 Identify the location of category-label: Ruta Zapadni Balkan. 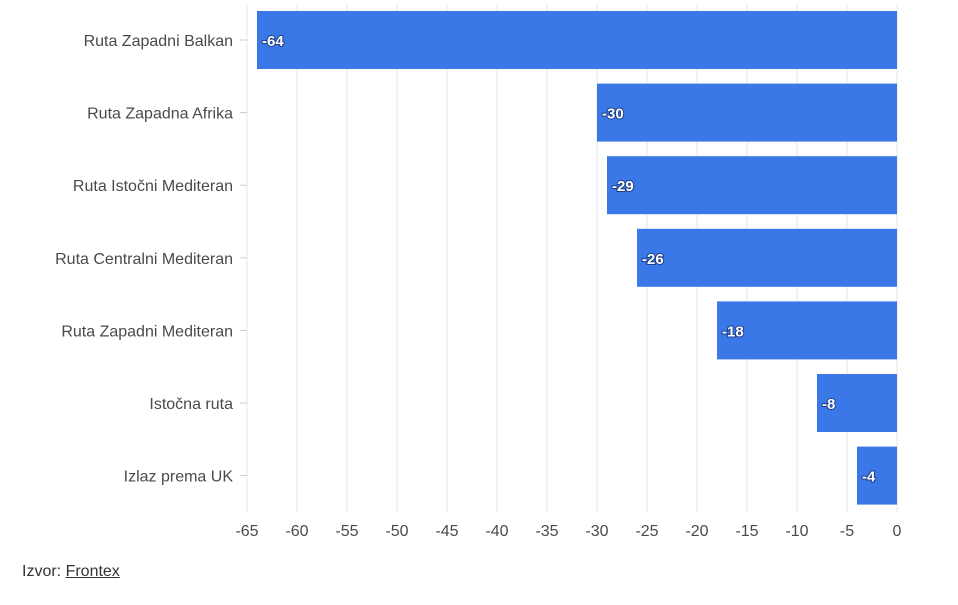
(158, 41).